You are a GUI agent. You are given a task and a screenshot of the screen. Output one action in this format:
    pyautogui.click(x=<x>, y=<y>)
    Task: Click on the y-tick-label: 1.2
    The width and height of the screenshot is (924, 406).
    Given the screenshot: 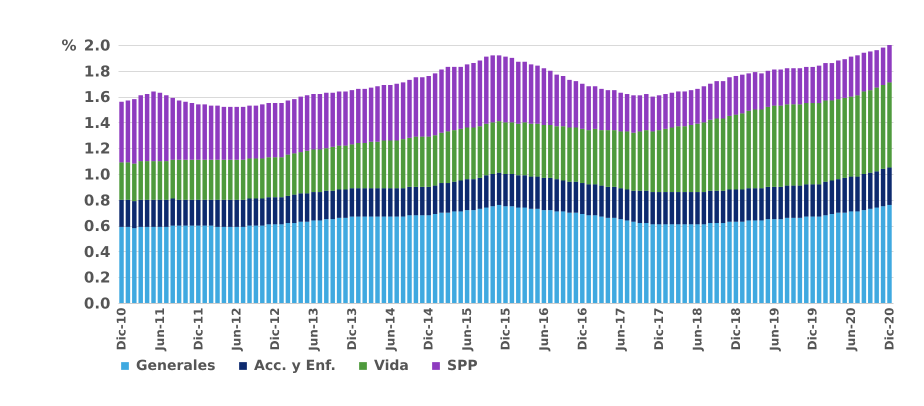 What is the action you would take?
    pyautogui.click(x=97, y=149)
    